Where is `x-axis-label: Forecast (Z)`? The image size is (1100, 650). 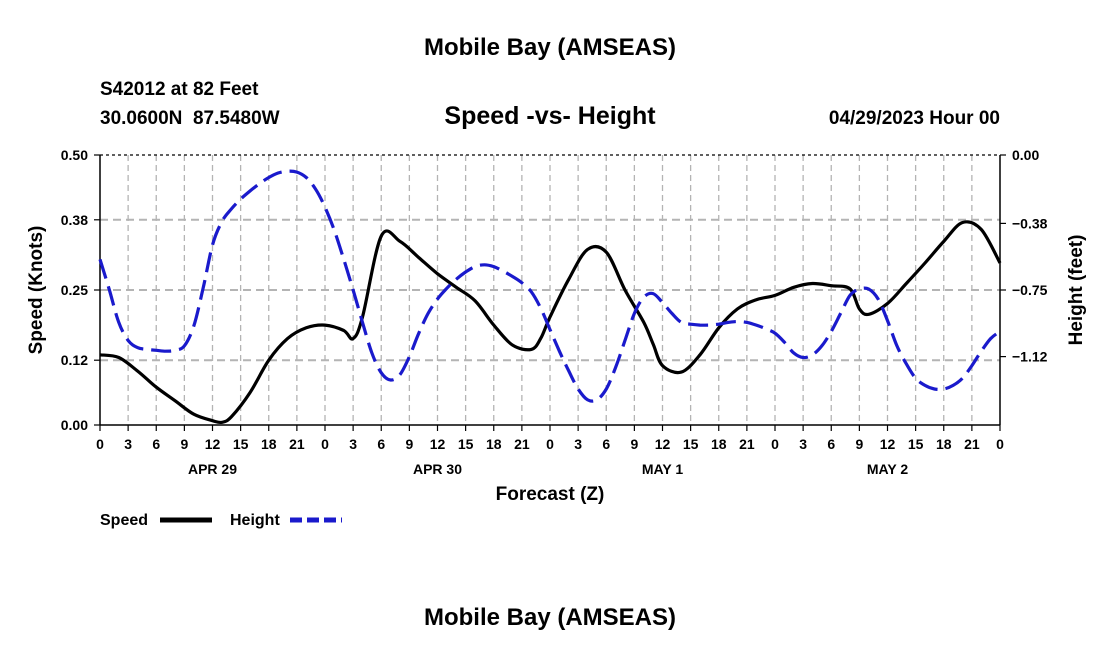
x-axis-label: Forecast (Z) is located at coordinates (550, 494).